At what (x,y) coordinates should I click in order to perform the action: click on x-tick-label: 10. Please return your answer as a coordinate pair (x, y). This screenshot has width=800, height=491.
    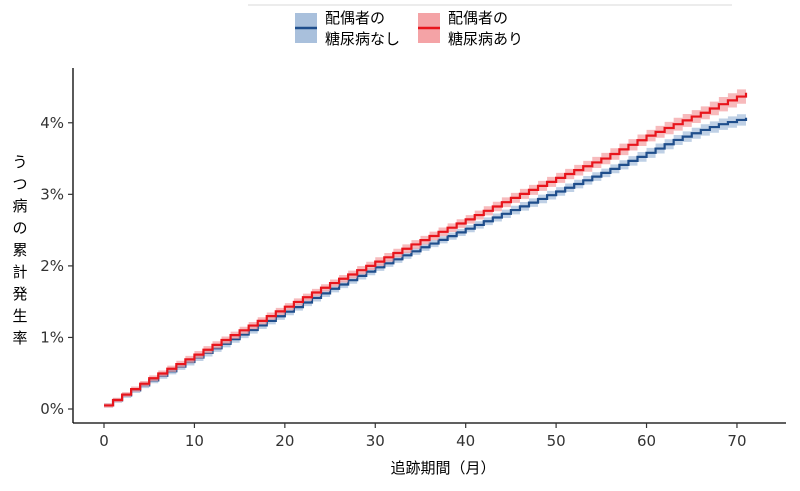
    Looking at the image, I should click on (194, 441).